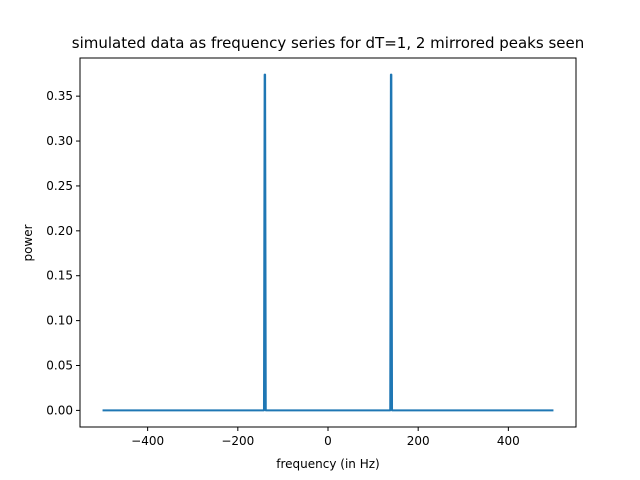 This screenshot has width=640, height=480. What do you see at coordinates (59, 231) in the screenshot?
I see `y-tick-label: 0.20` at bounding box center [59, 231].